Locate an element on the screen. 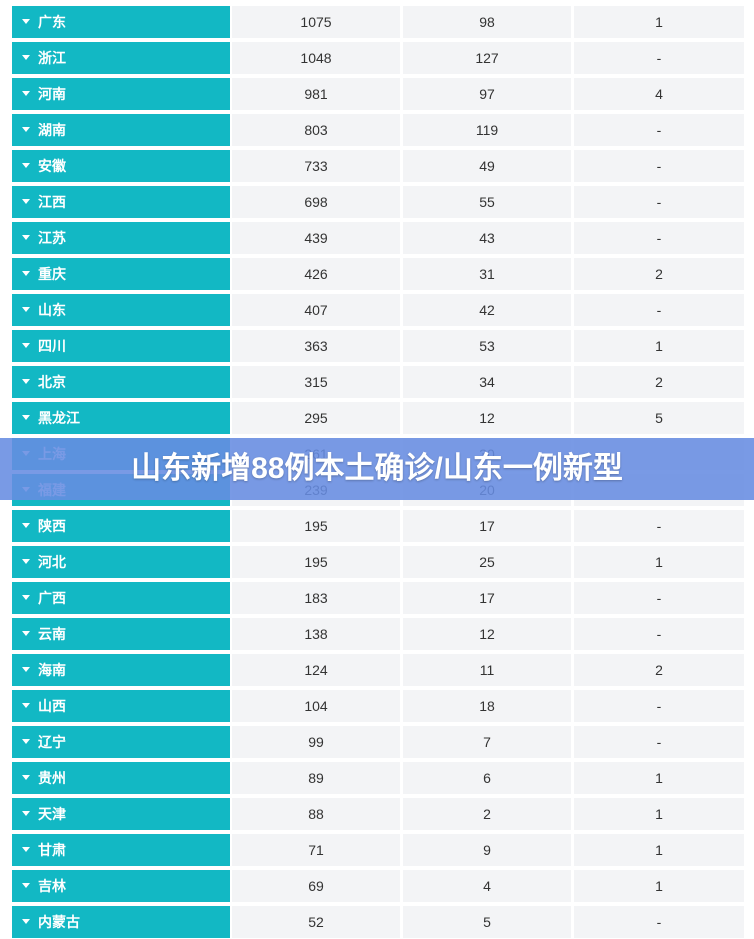 Image resolution: width=754 pixels, height=939 pixels. value-cell-2: 43 is located at coordinates (487, 238).